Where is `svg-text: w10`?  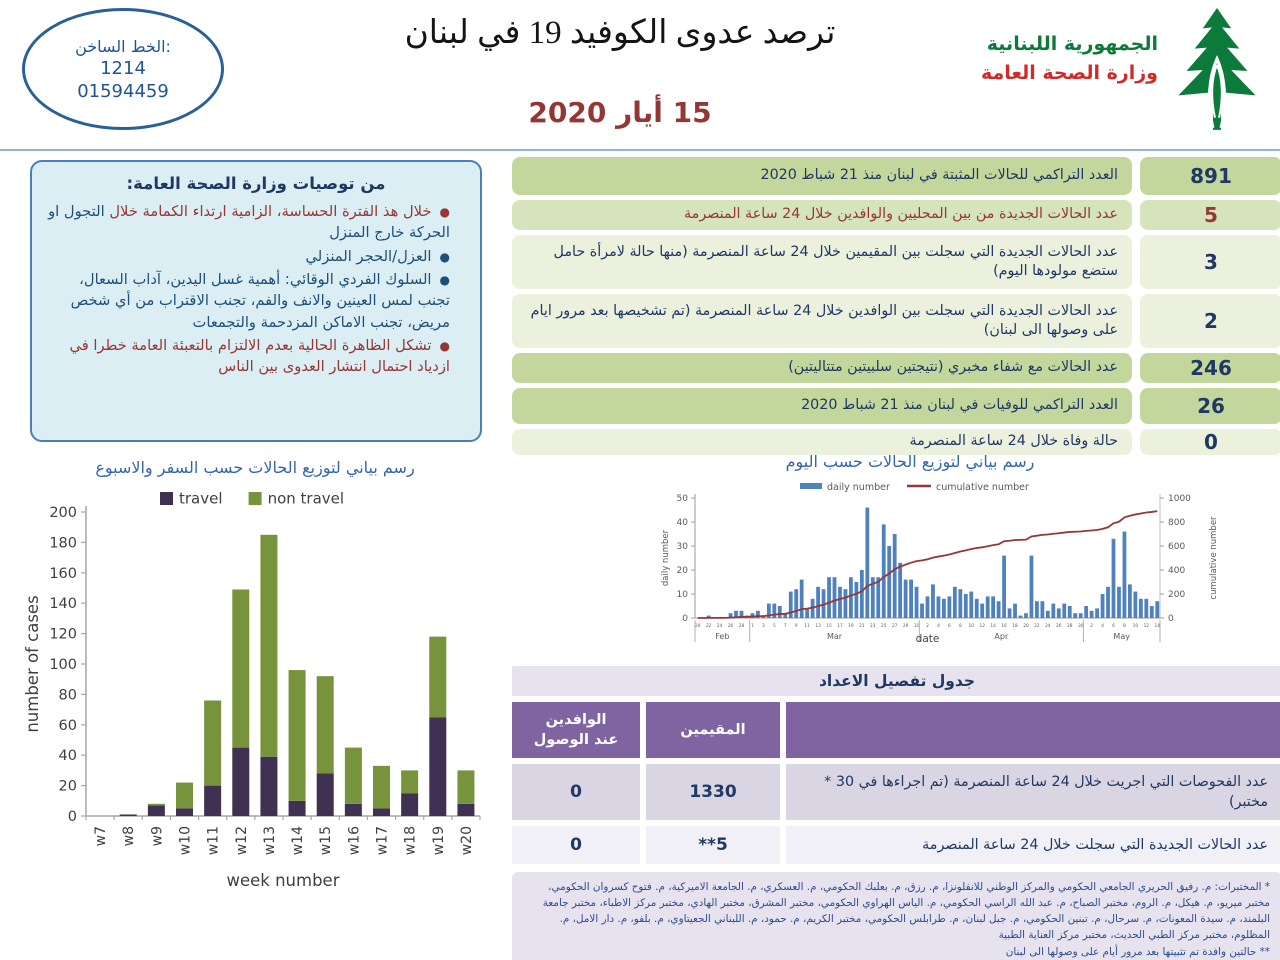 svg-text: w10 is located at coordinates (186, 840).